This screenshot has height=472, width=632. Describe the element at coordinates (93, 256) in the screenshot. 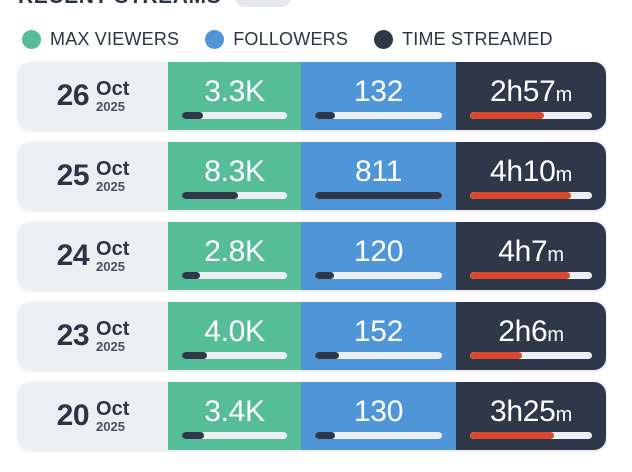

I see `stream-date: 24 Oct 2025` at that location.